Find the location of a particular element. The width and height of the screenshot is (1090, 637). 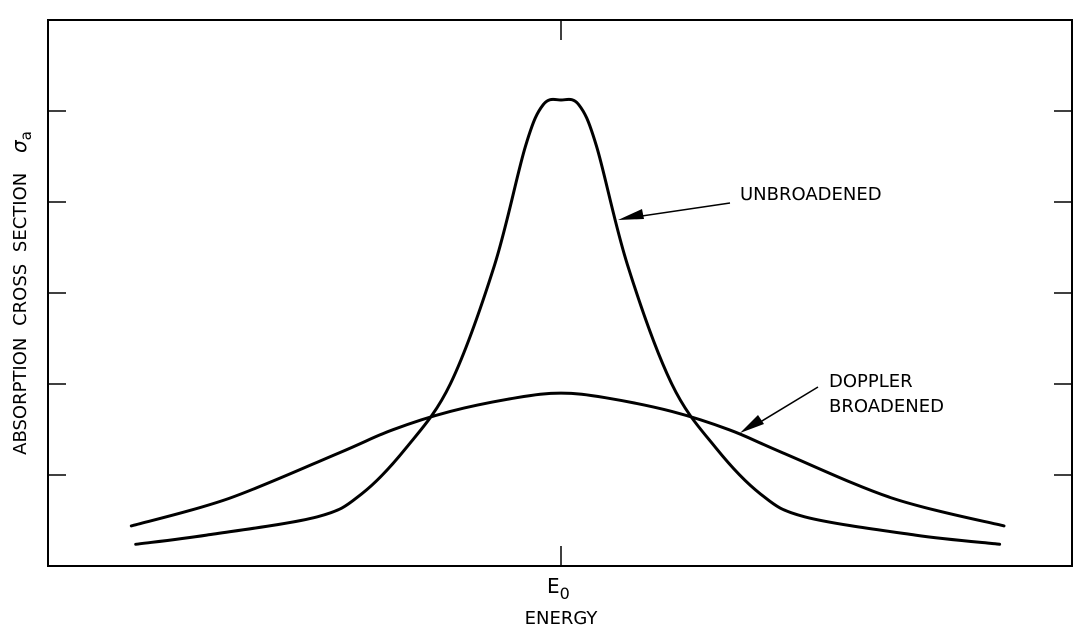

doppler-arrowhead is located at coordinates (752, 424).